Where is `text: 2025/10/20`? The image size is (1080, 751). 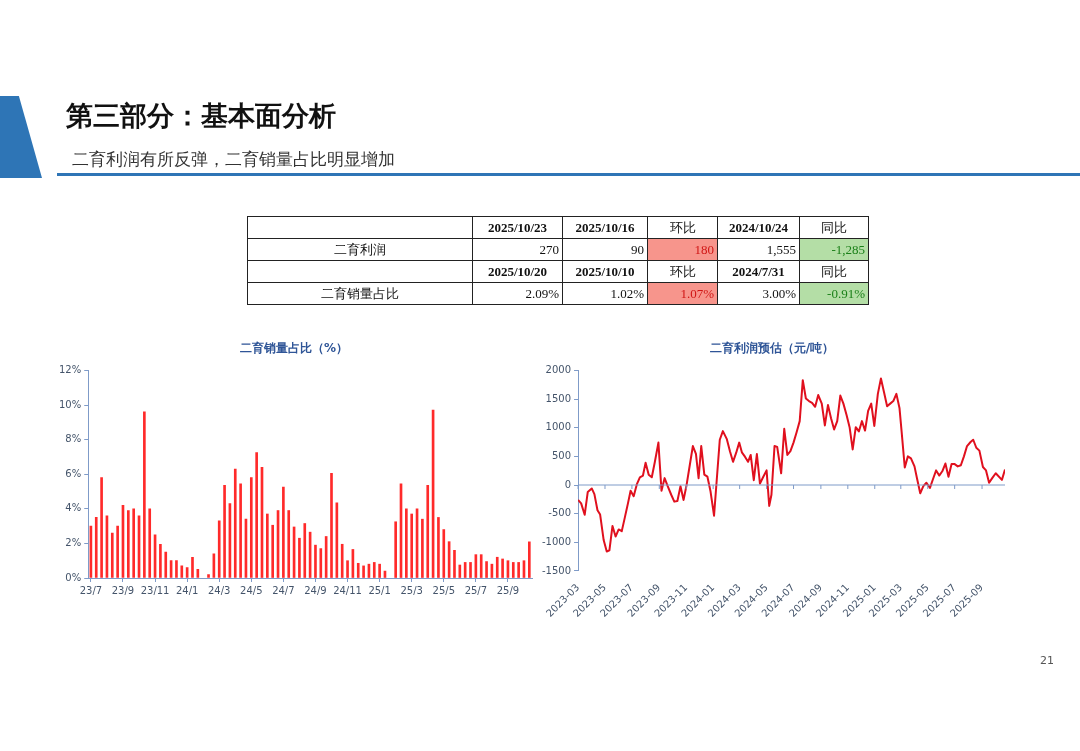 text: 2025/10/20 is located at coordinates (517, 271).